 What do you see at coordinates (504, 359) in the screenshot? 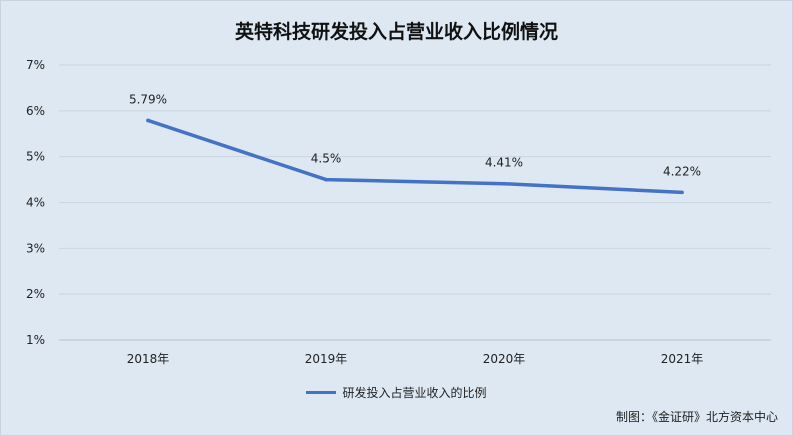
I see `x-tick-label: 2020年` at bounding box center [504, 359].